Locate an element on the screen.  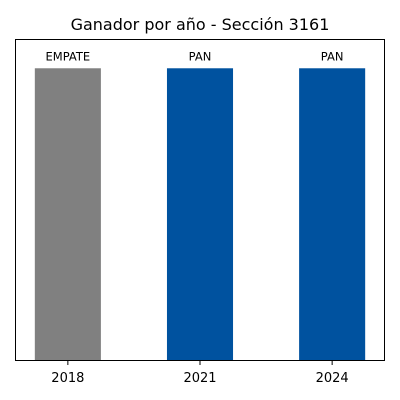
bar-2021 is located at coordinates (200, 214).